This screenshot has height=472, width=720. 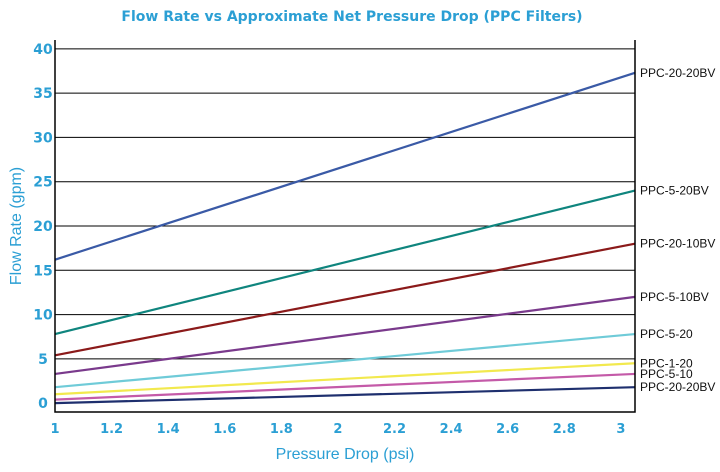 What do you see at coordinates (43, 50) in the screenshot?
I see `y-tick-label: 40` at bounding box center [43, 50].